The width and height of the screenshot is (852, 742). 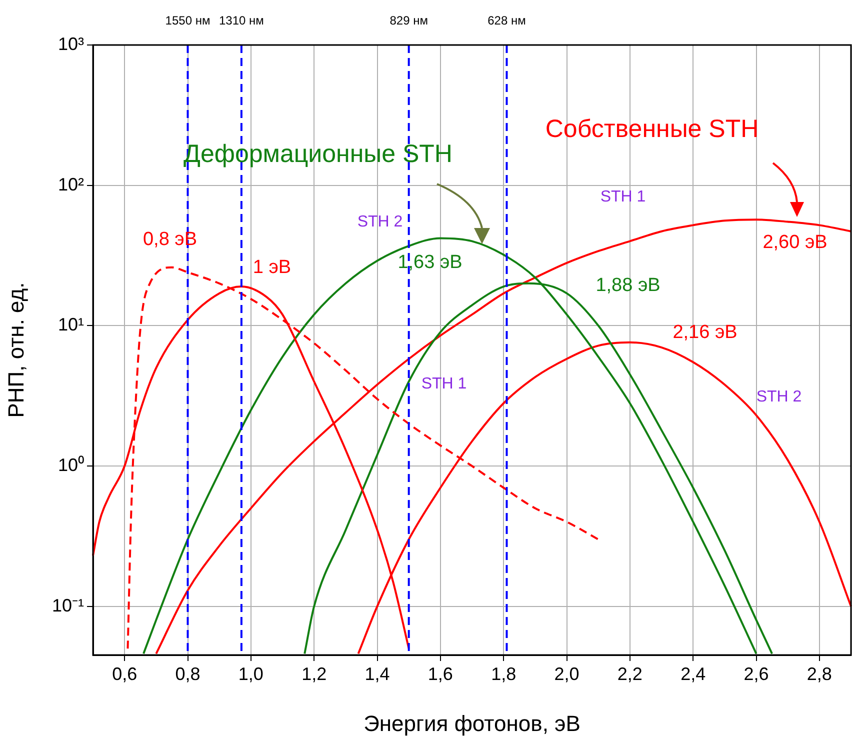 What do you see at coordinates (187, 20) in the screenshot?
I see `ref-line-label: 1550 нм` at bounding box center [187, 20].